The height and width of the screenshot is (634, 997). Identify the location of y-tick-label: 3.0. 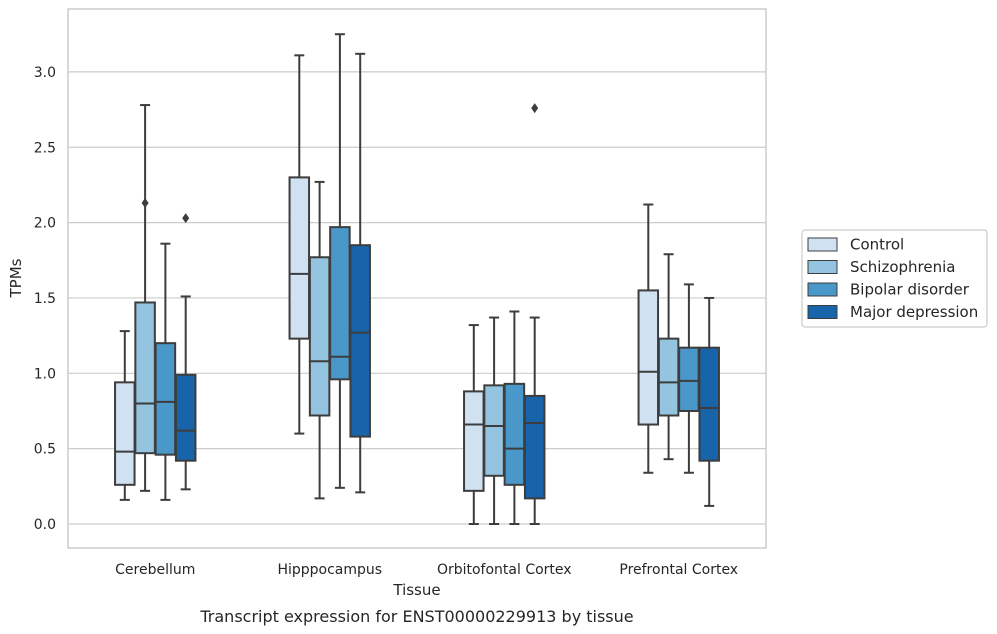
(45, 73).